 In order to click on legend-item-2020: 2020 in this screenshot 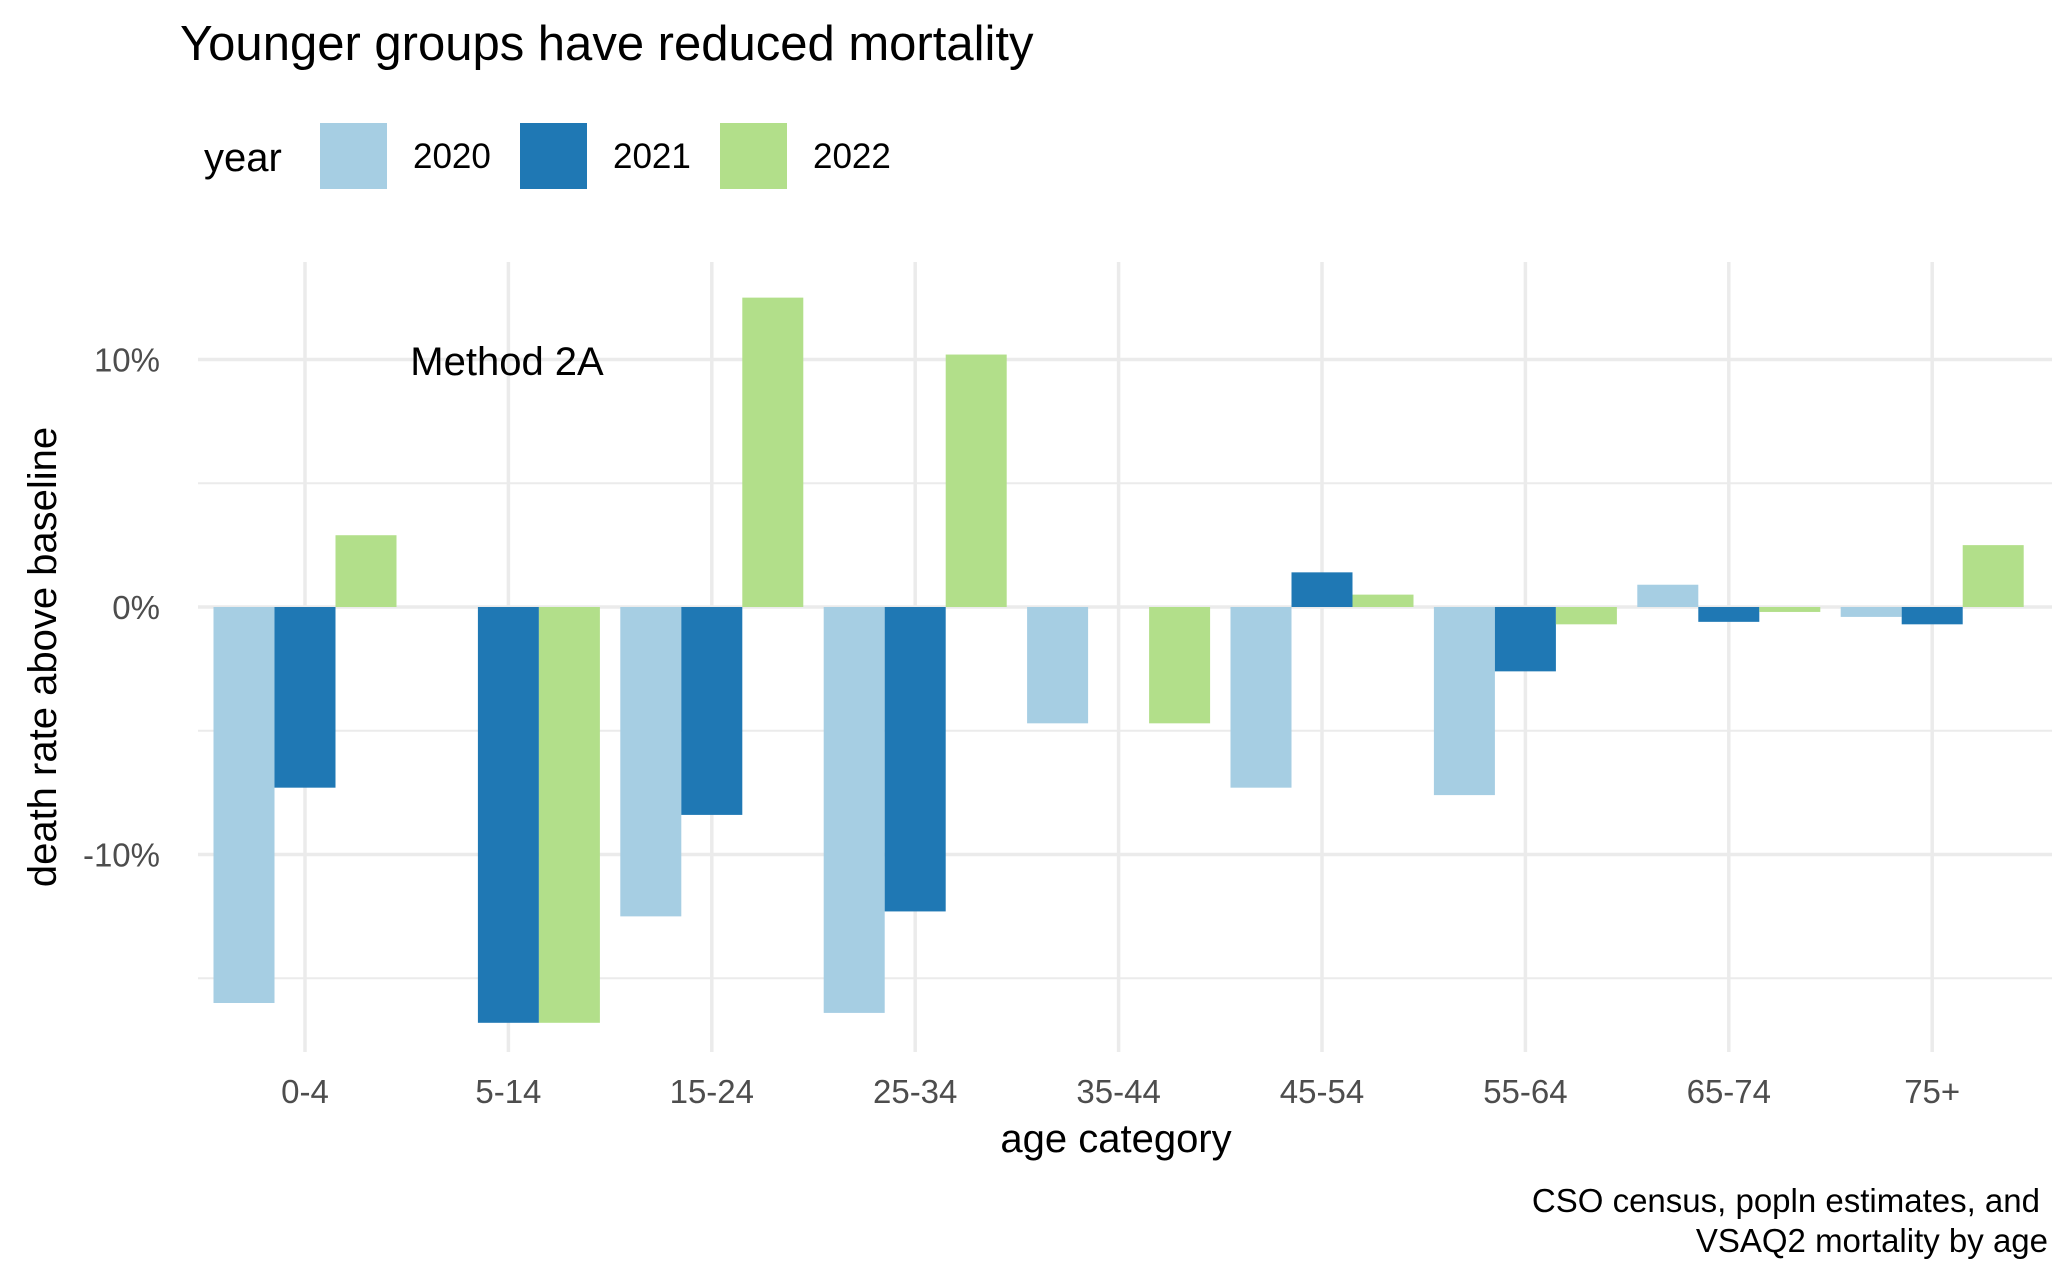, I will do `click(405, 156)`.